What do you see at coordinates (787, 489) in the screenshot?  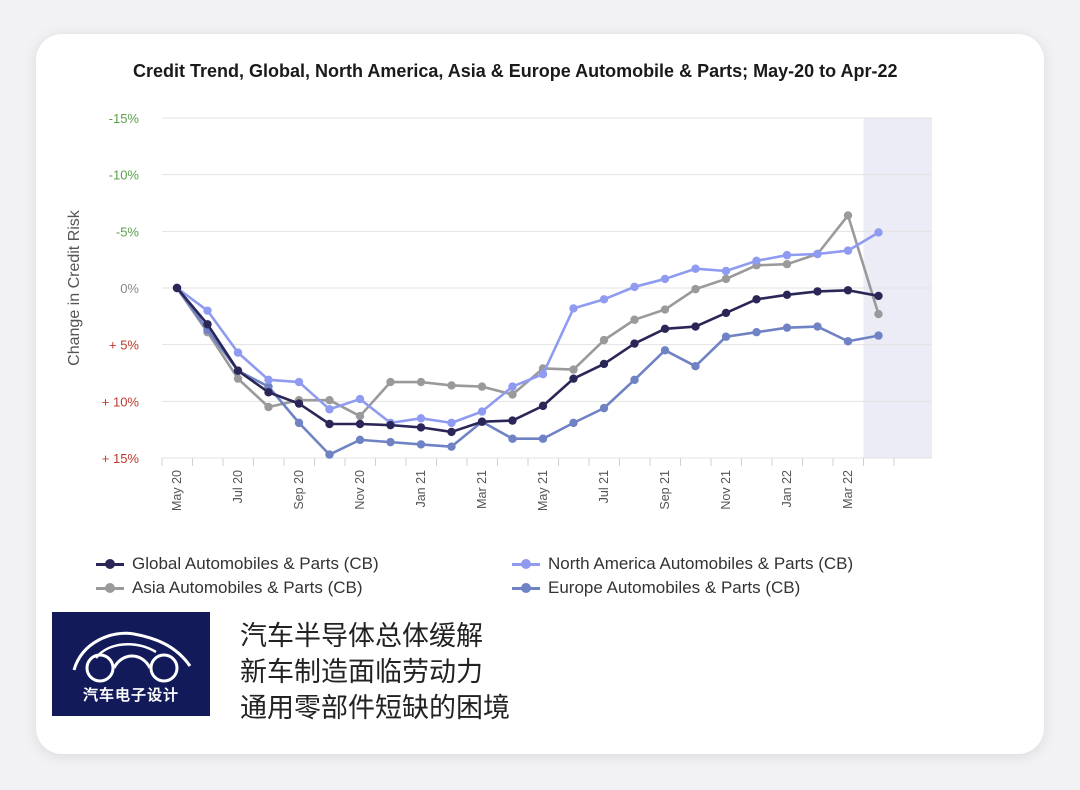 I see `x-tick-label: Jan 22` at bounding box center [787, 489].